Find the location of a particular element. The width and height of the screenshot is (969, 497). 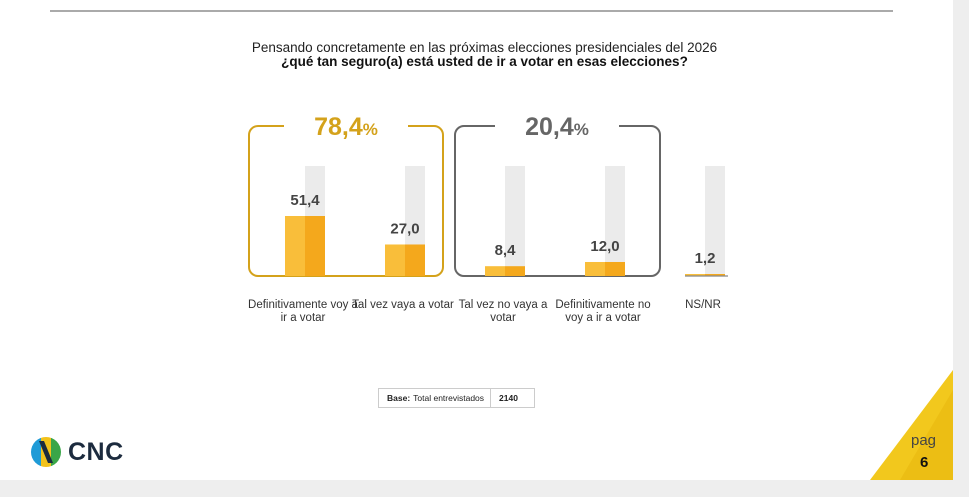

bar-value-label: 8,4 is located at coordinates (506, 250).